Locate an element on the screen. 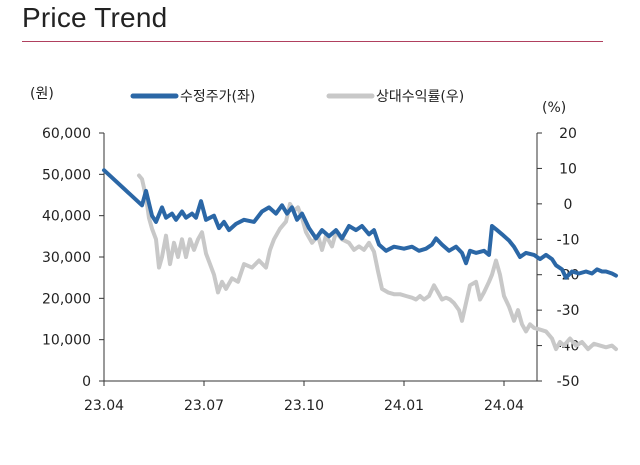 This screenshot has width=640, height=465. left-tick-label: 50,000 is located at coordinates (66, 175).